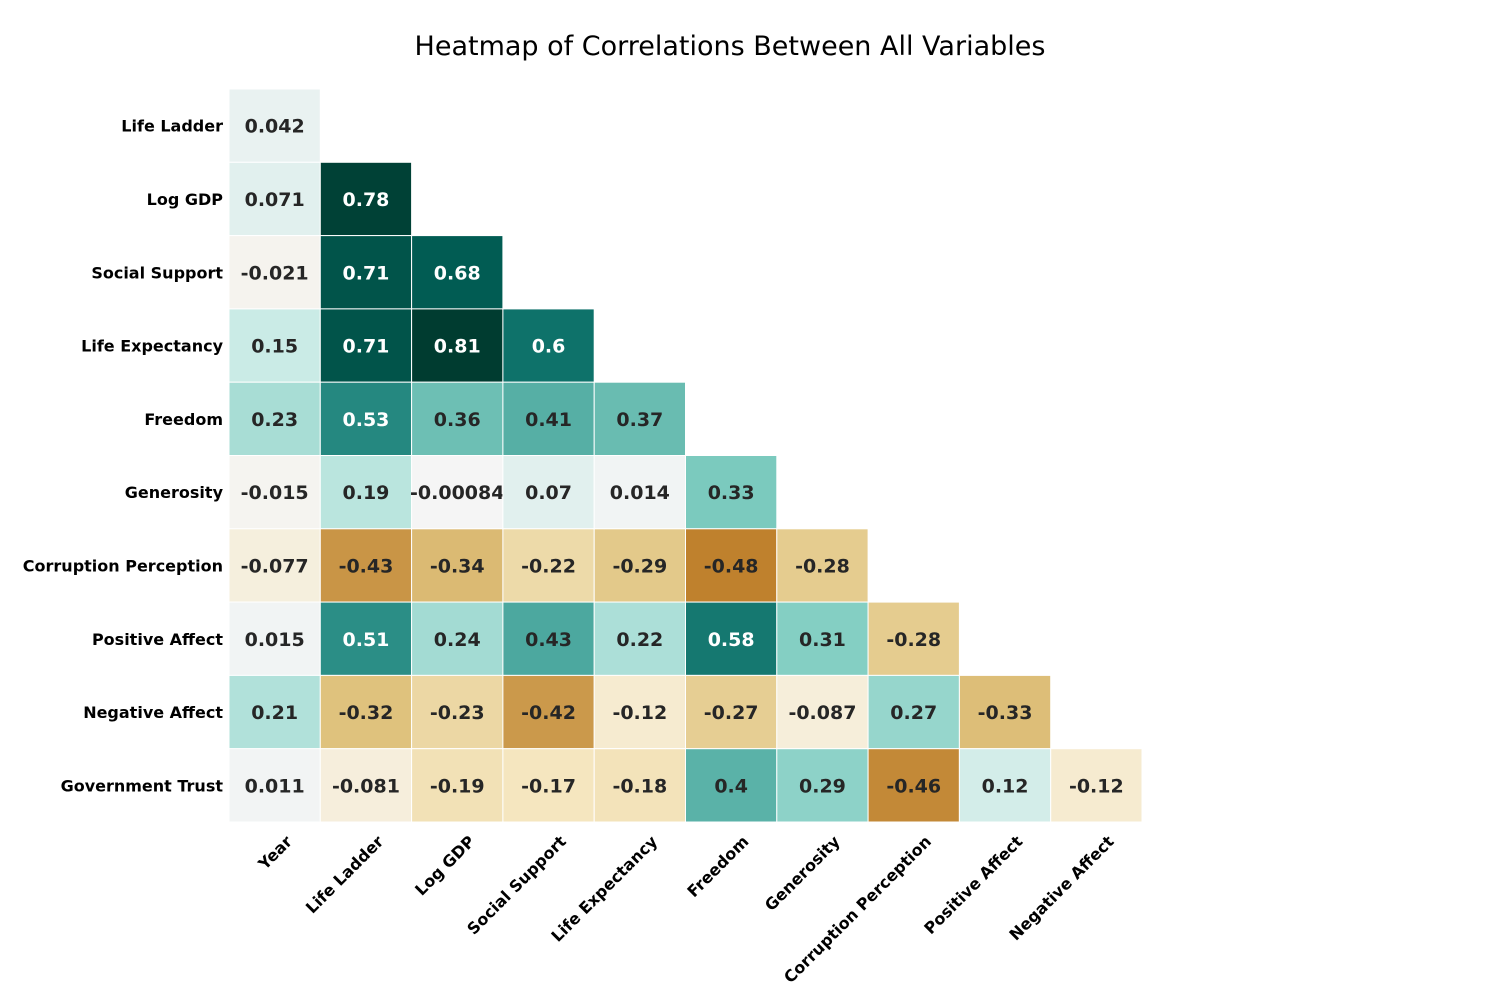 This screenshot has width=1500, height=1000. What do you see at coordinates (174, 492) in the screenshot?
I see `row-label: Generosity` at bounding box center [174, 492].